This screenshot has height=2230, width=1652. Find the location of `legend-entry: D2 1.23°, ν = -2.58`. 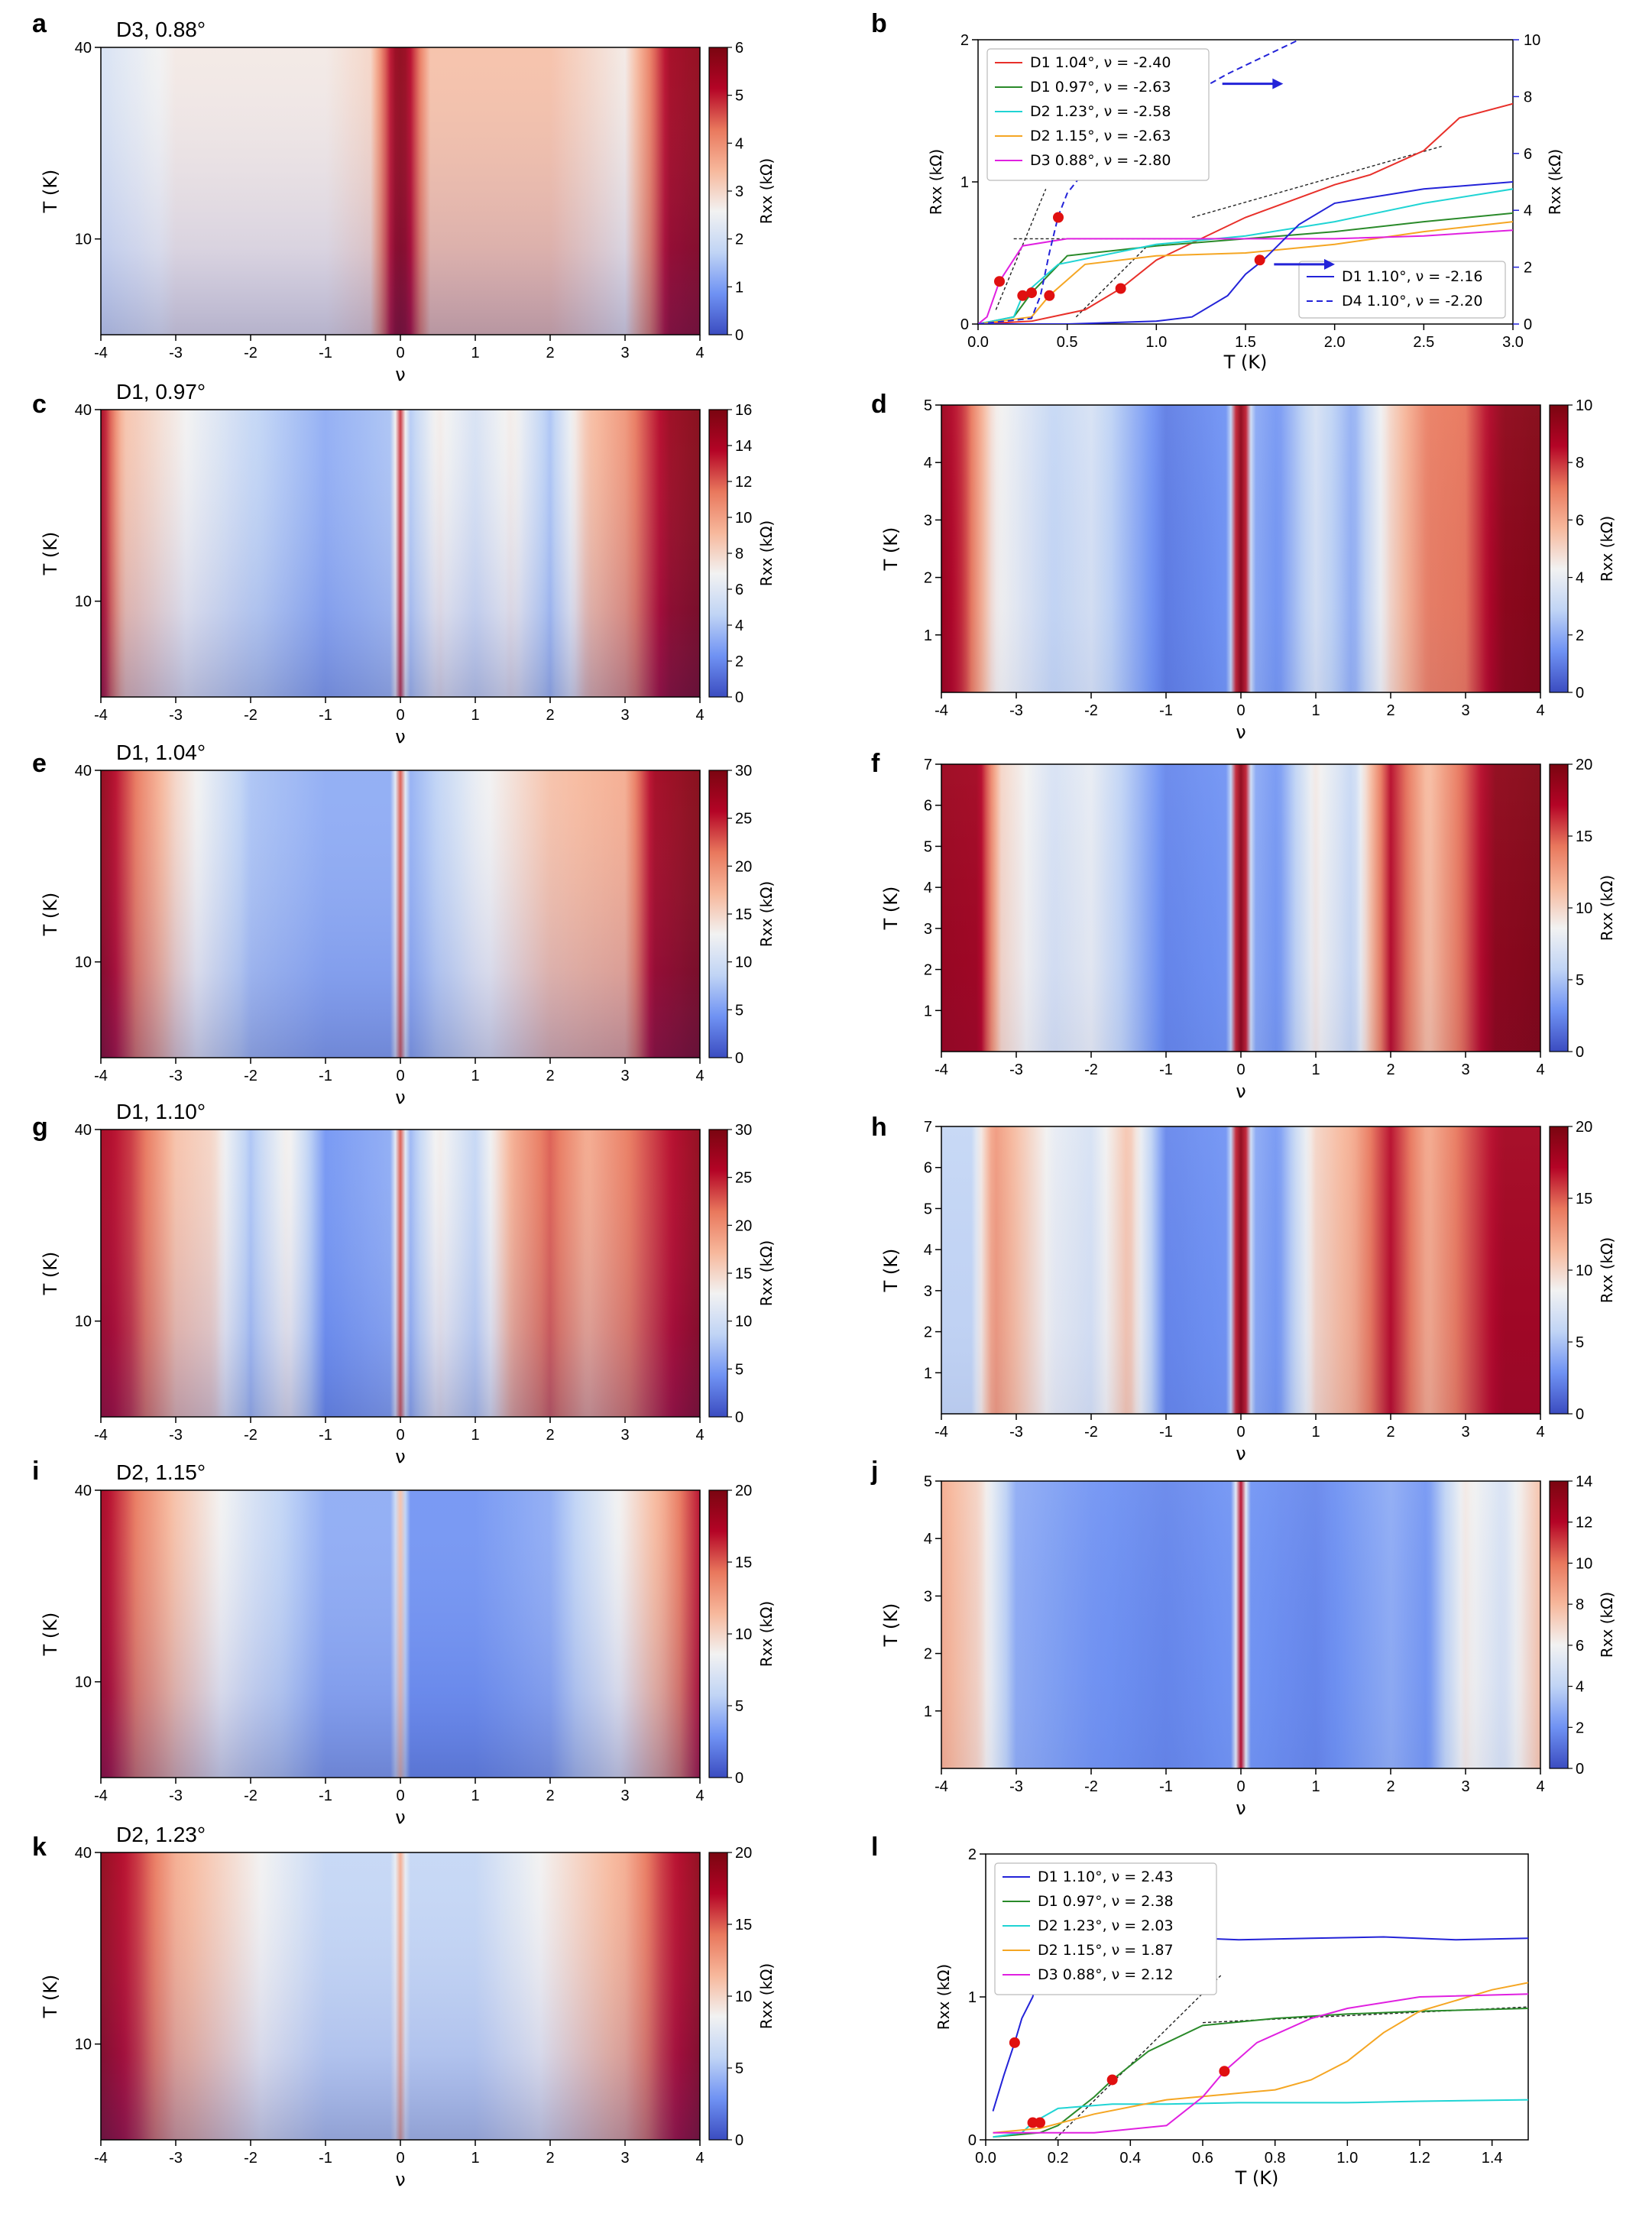

legend-entry: D2 1.23°, ν = -2.58 is located at coordinates (1100, 111).